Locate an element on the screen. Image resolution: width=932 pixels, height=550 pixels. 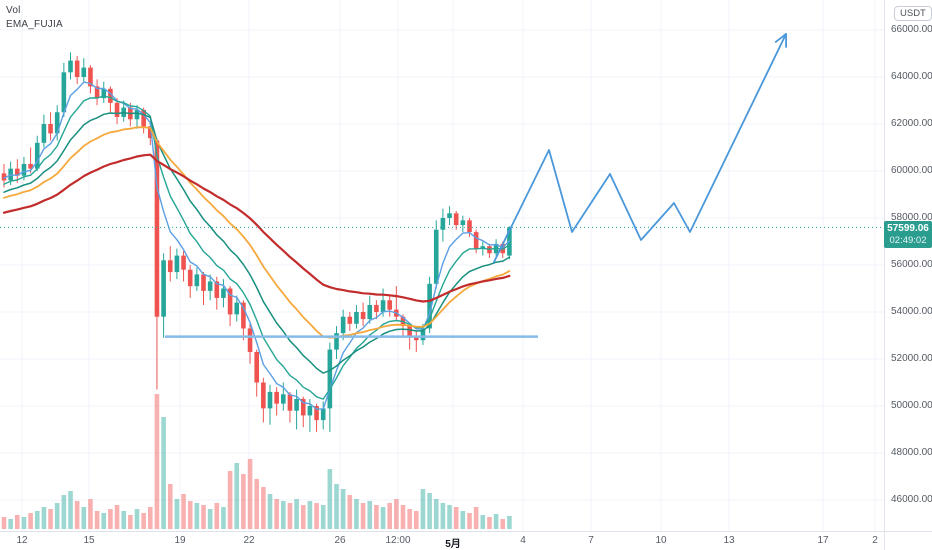
currency-chip: USDT is located at coordinates (913, 13).